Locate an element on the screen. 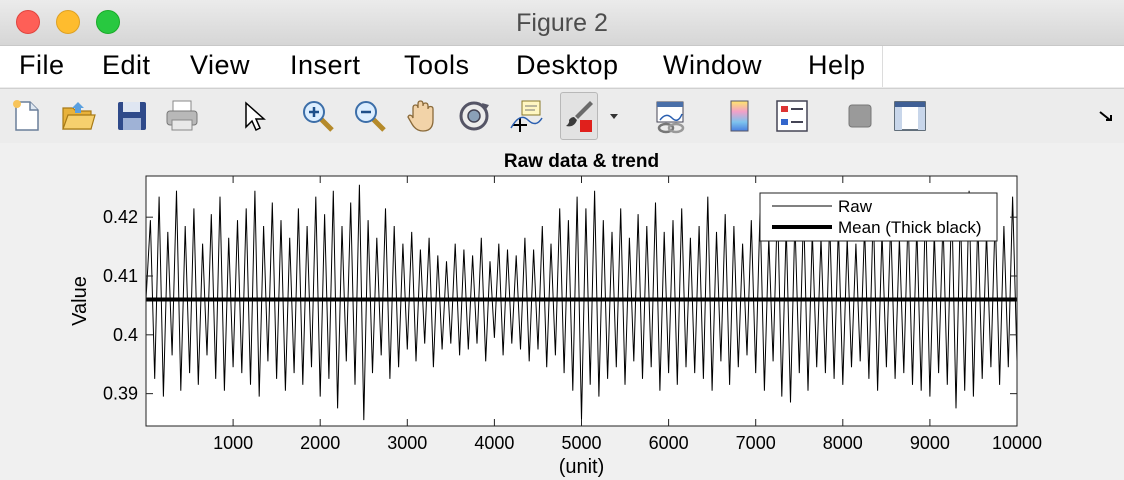  legend: Raw Mean (Thick black) is located at coordinates (878, 217).